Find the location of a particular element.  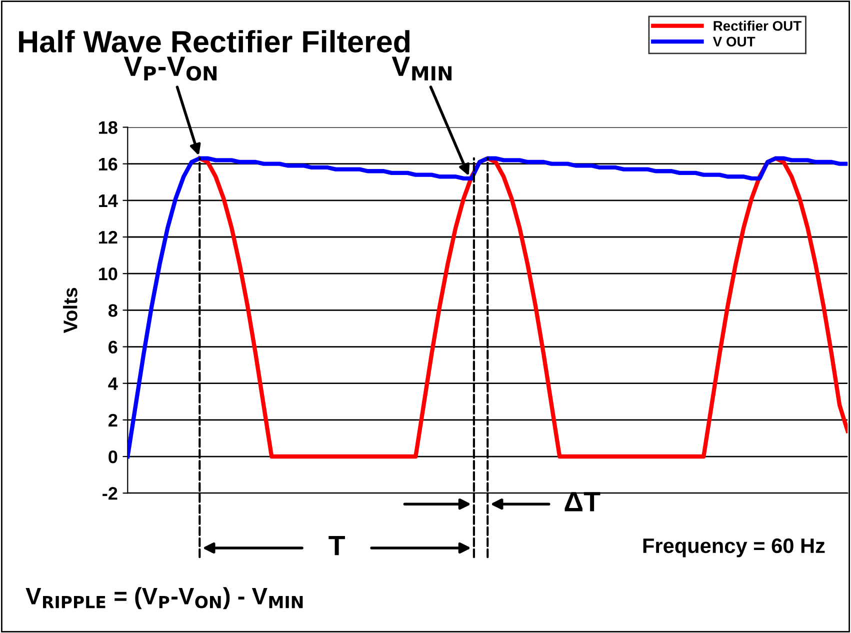

text: V$_{MIN}$ is located at coordinates (422, 68).